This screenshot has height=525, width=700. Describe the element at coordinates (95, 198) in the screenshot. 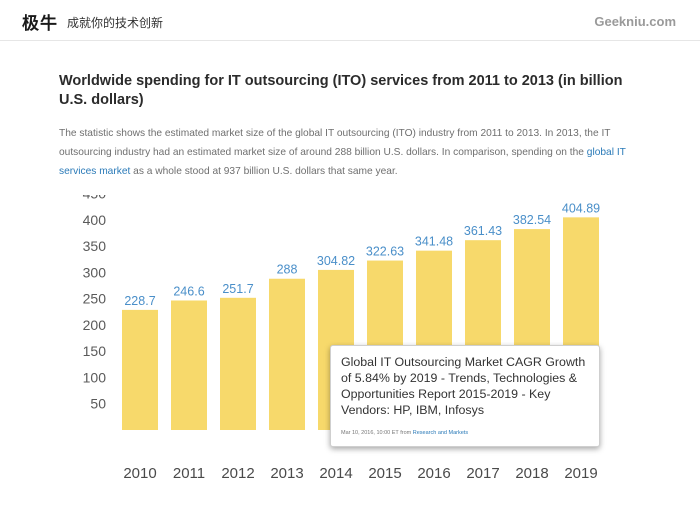

I see `y-tick-label: 450` at that location.